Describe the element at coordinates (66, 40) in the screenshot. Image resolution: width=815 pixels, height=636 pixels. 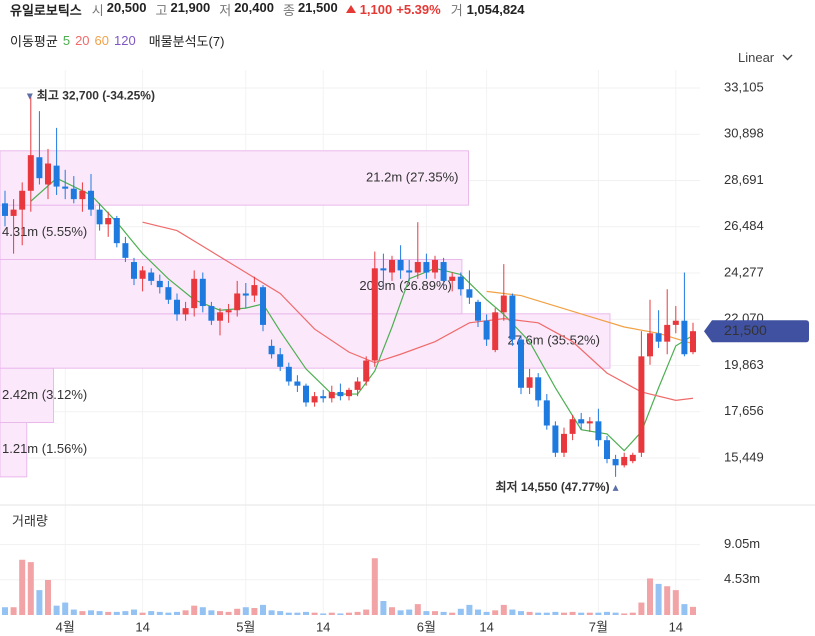
I see `ma-legend-item: 5` at that location.